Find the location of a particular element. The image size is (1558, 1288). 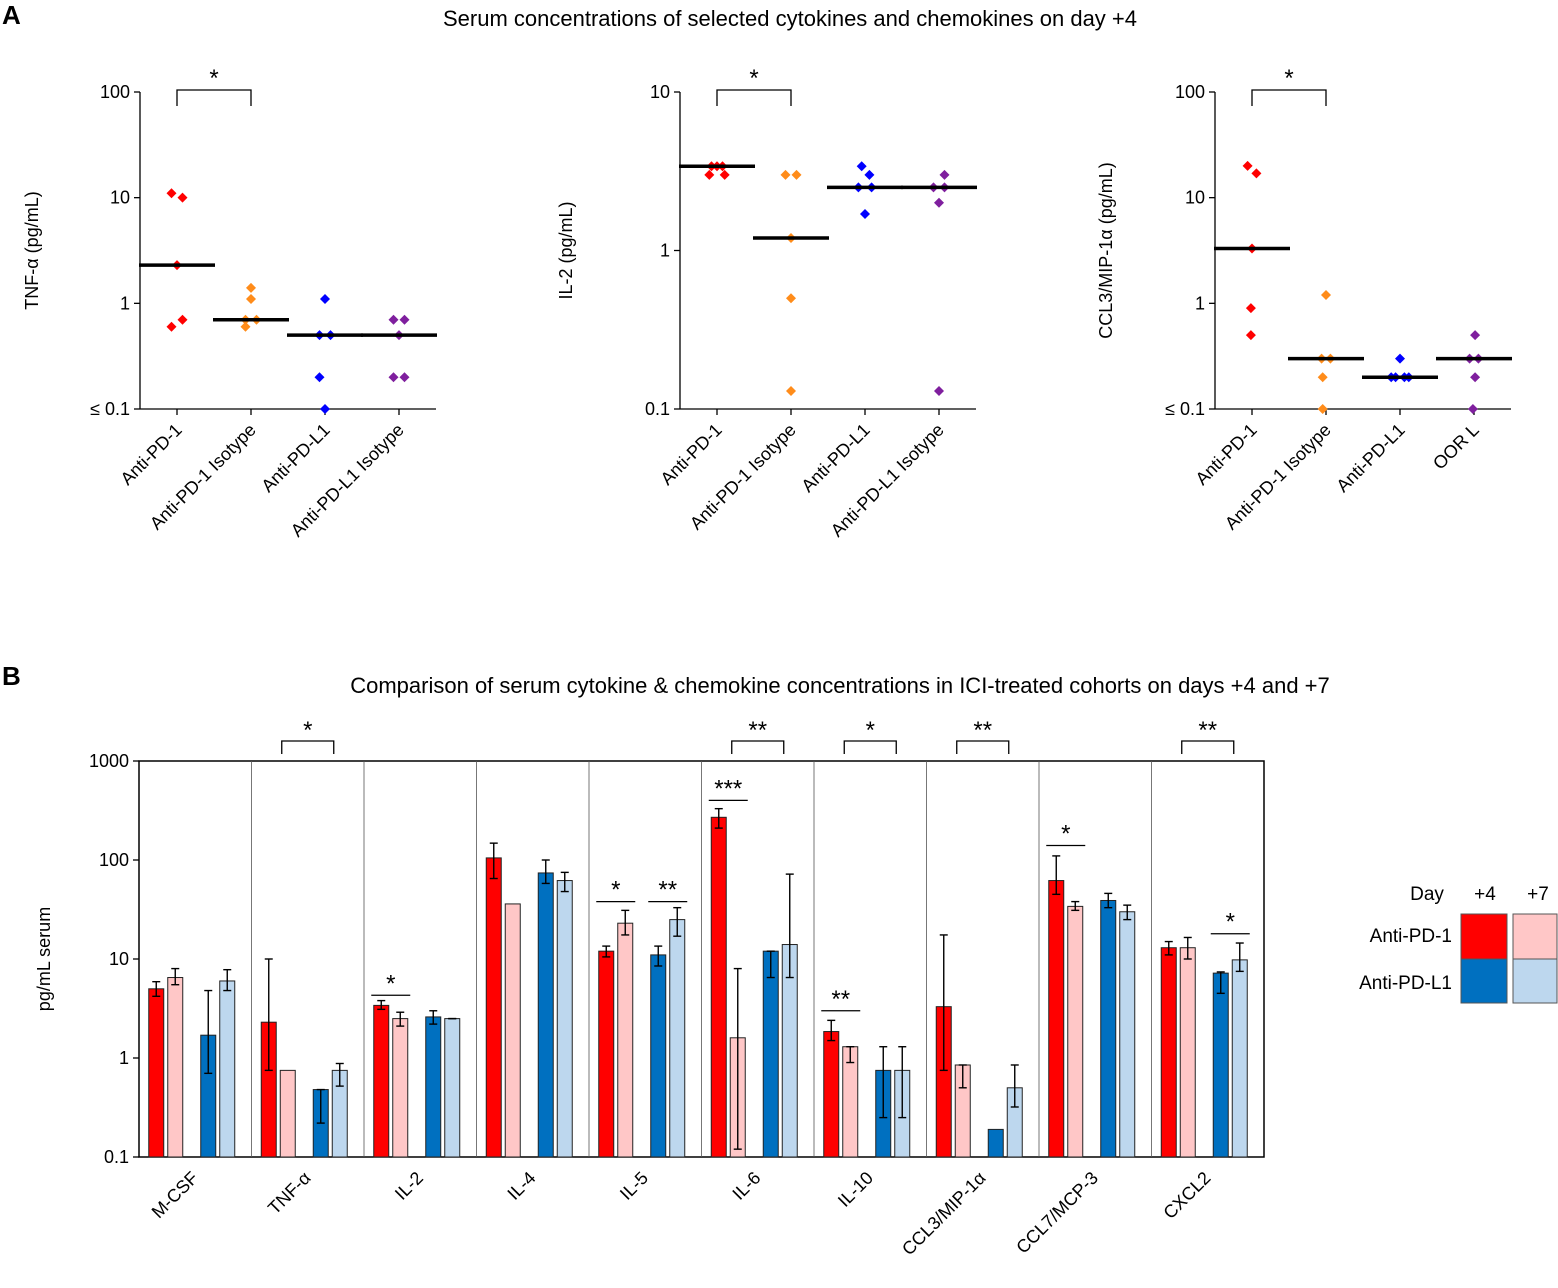

legend-swatch-pdl1-day7 is located at coordinates (1535, 981).